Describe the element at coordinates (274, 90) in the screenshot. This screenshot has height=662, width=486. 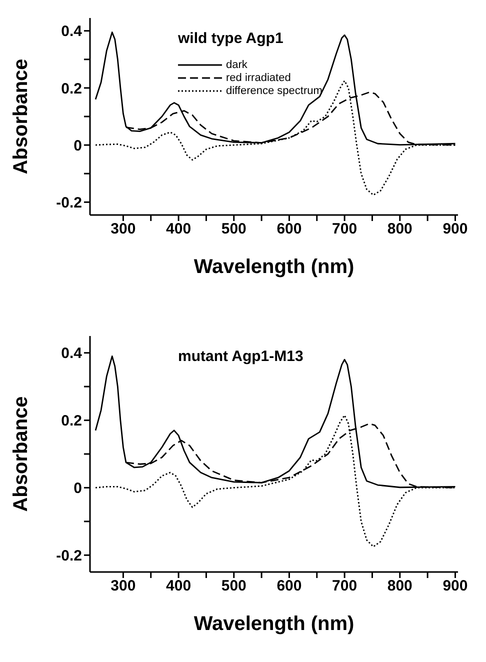
I see `legend-label: difference spectrum` at that location.